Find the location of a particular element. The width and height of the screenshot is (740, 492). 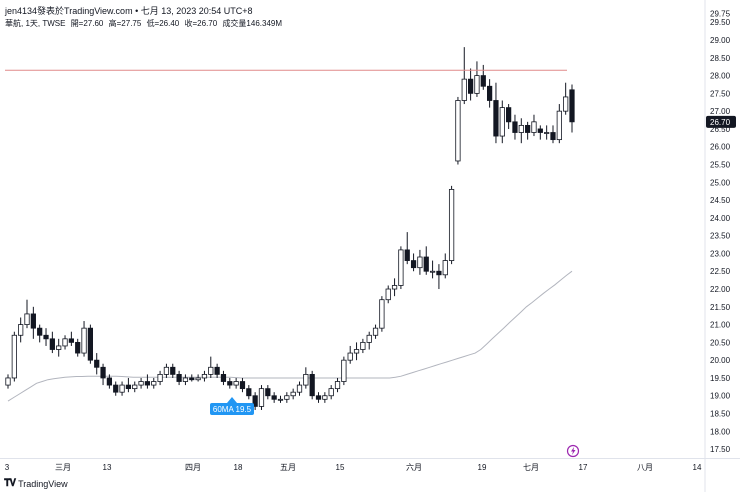

legend-open: 開=27.60 is located at coordinates (87, 23).